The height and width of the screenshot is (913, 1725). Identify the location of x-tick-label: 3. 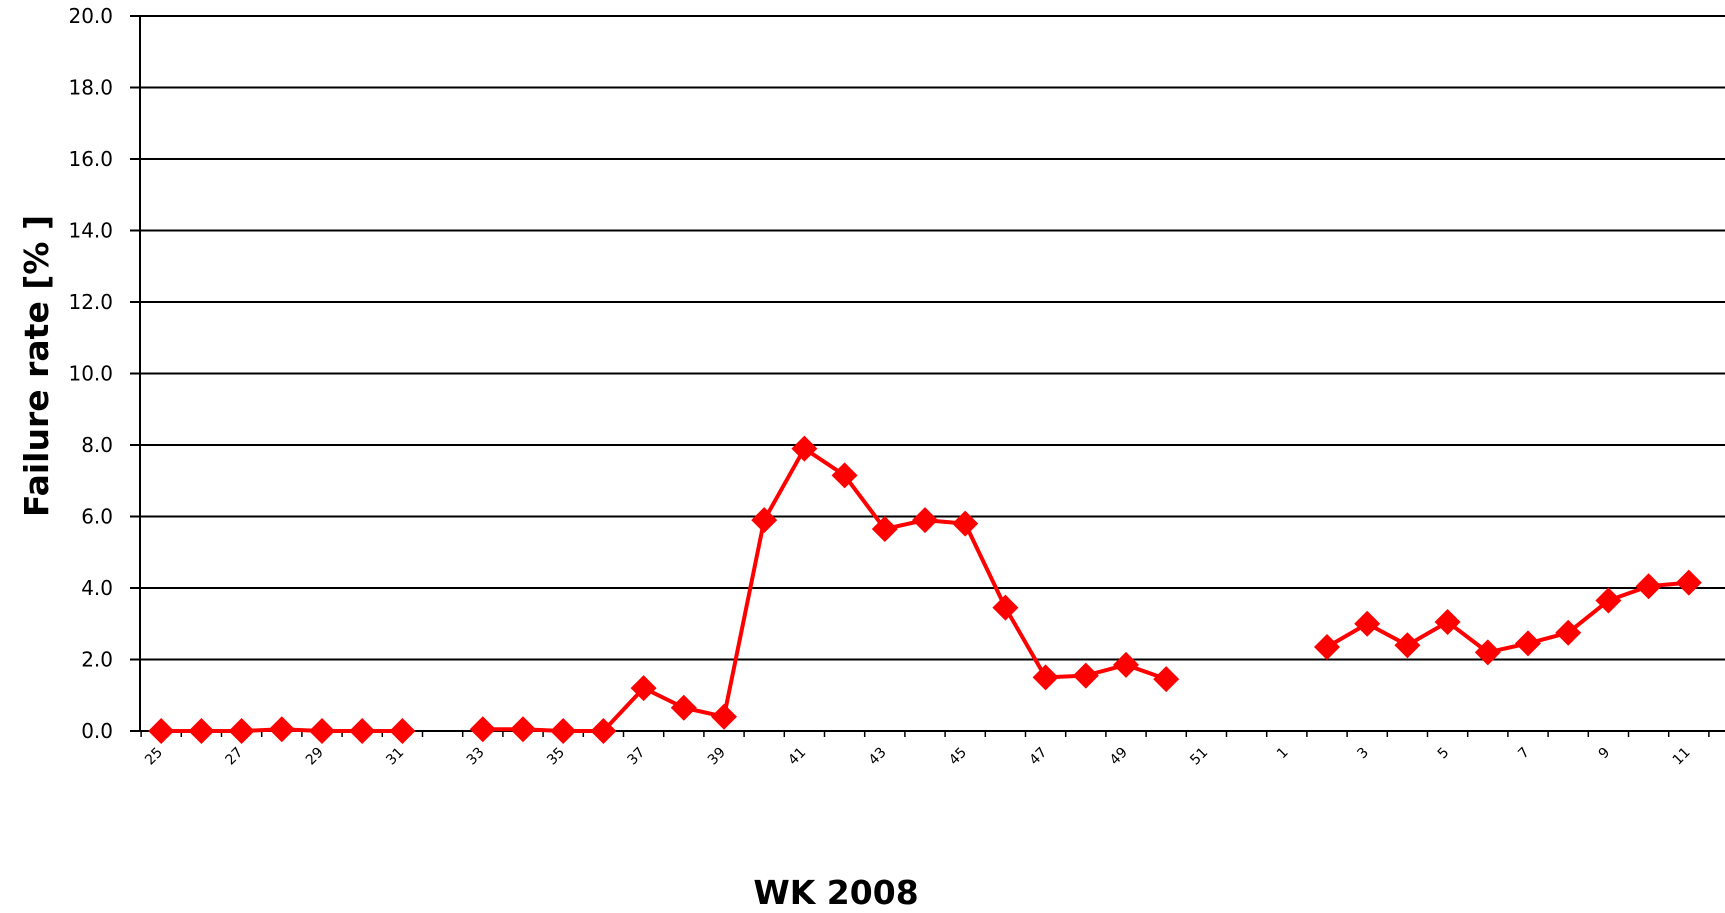
(1363, 754).